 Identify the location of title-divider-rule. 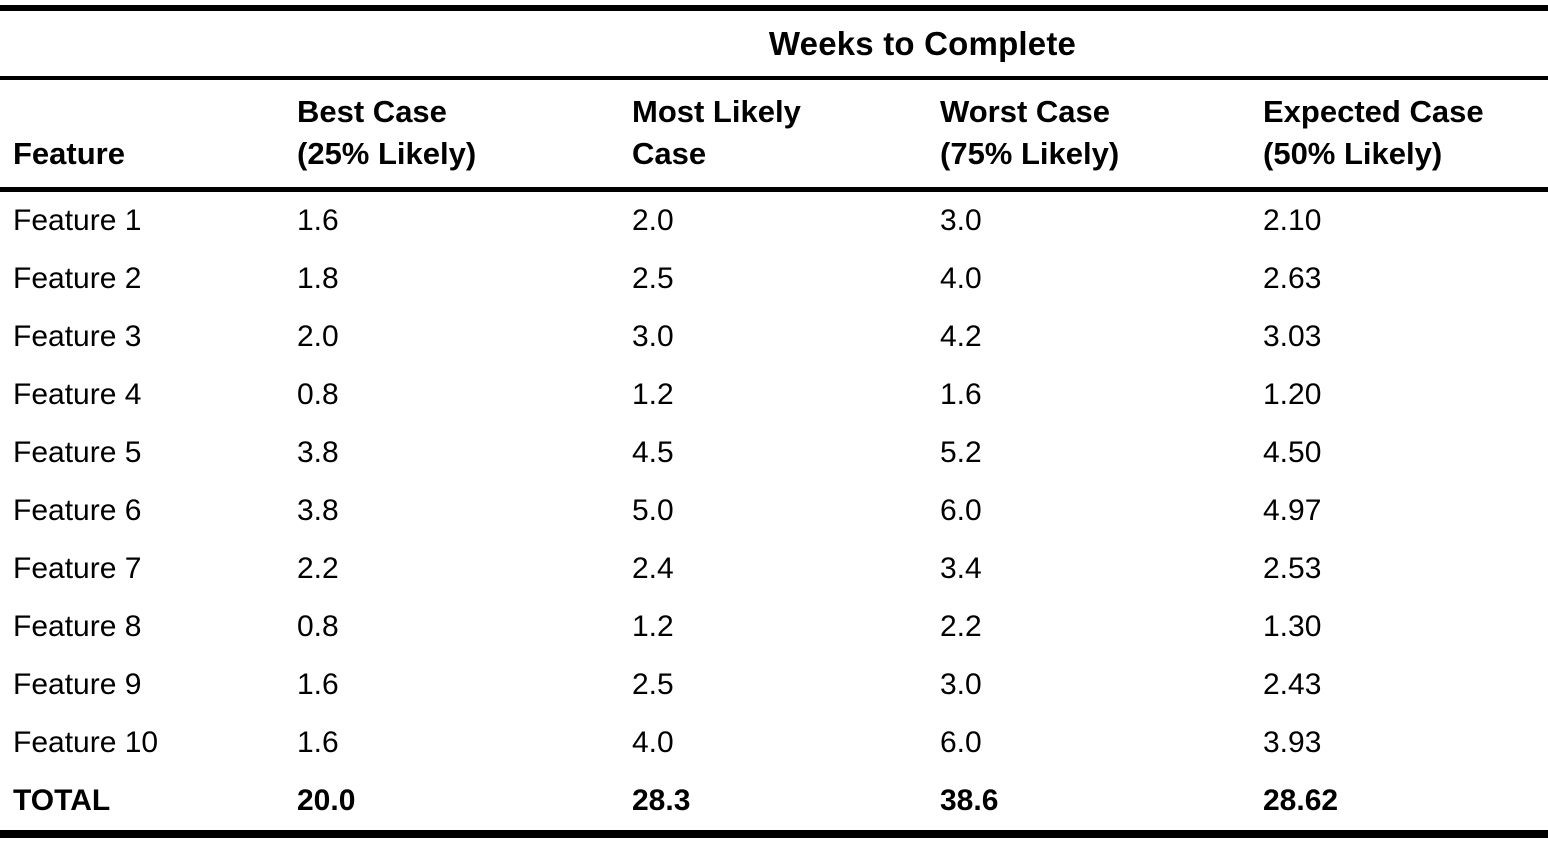
(774, 78).